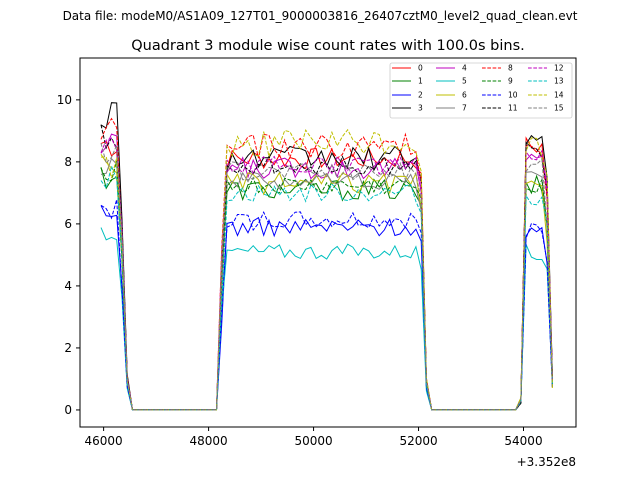 The image size is (640, 480). Describe the element at coordinates (510, 81) in the screenshot. I see `legend-label-9: 9` at that location.